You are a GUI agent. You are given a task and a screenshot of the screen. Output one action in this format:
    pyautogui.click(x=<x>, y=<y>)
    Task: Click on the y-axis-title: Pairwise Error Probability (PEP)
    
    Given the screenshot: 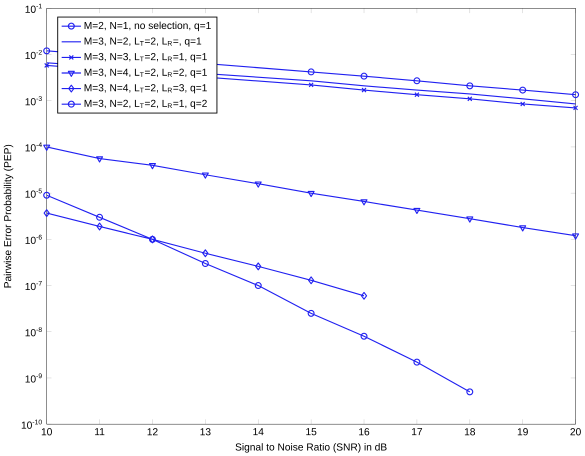 What is the action you would take?
    pyautogui.click(x=9, y=216)
    